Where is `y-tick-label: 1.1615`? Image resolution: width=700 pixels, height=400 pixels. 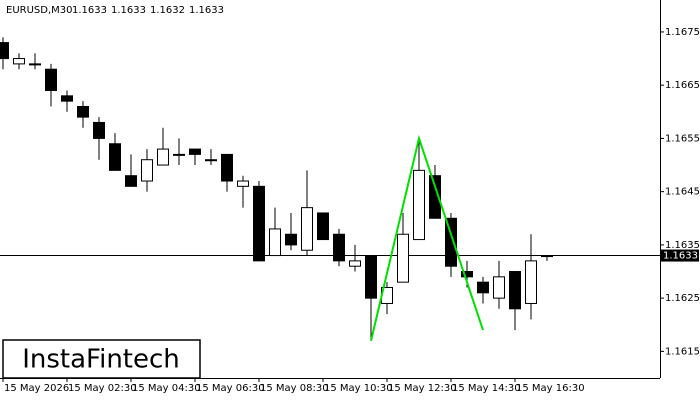 y-tick-label: 1.1615 is located at coordinates (682, 351).